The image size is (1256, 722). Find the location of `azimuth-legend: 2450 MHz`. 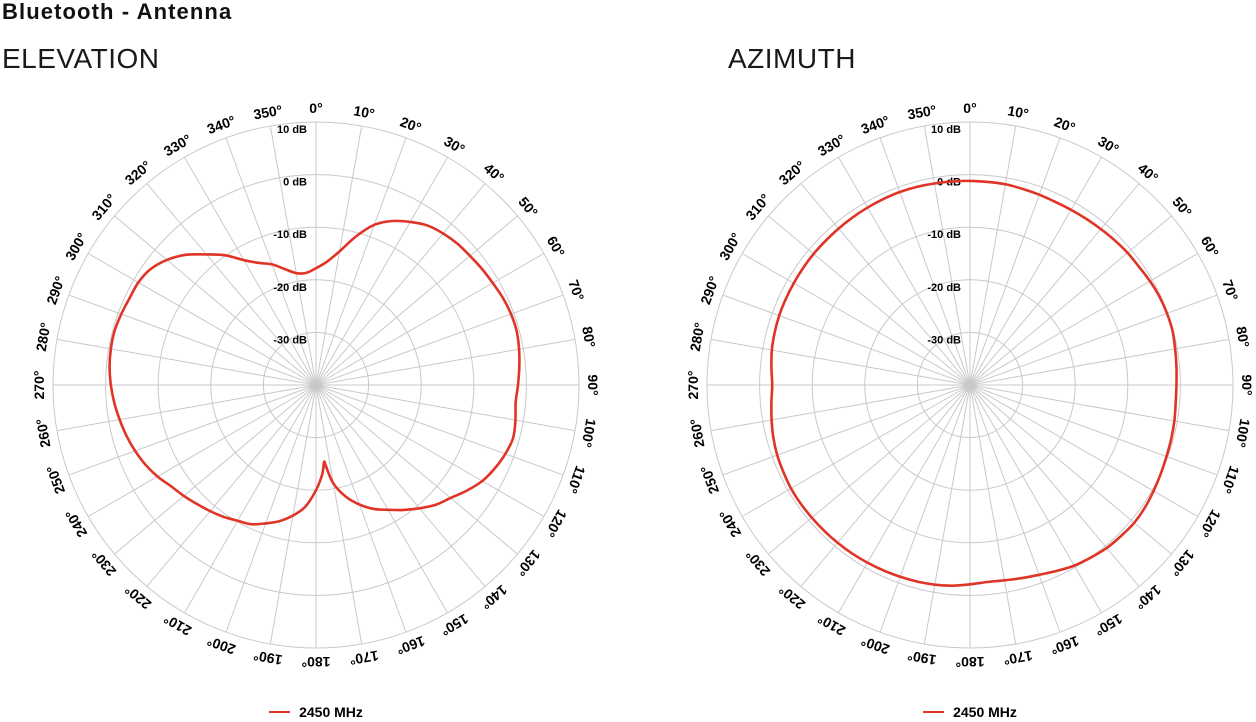

azimuth-legend: 2450 MHz is located at coordinates (955, 712).